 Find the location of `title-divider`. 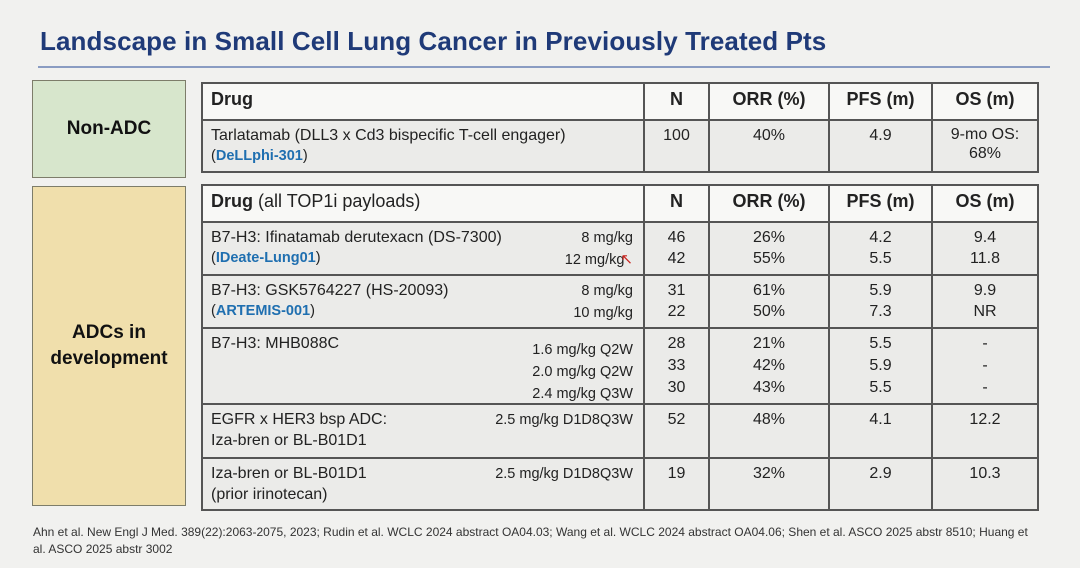

title-divider is located at coordinates (544, 67).